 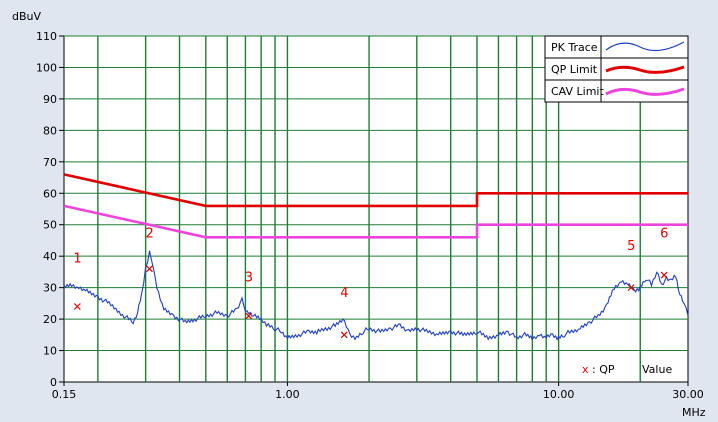 What do you see at coordinates (50, 225) in the screenshot?
I see `y-tick-label-5: 50` at bounding box center [50, 225].